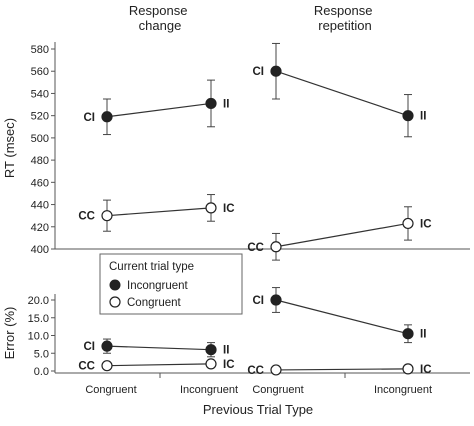  What do you see at coordinates (40, 206) in the screenshot?
I see `rt-tick-label: 440` at bounding box center [40, 206].